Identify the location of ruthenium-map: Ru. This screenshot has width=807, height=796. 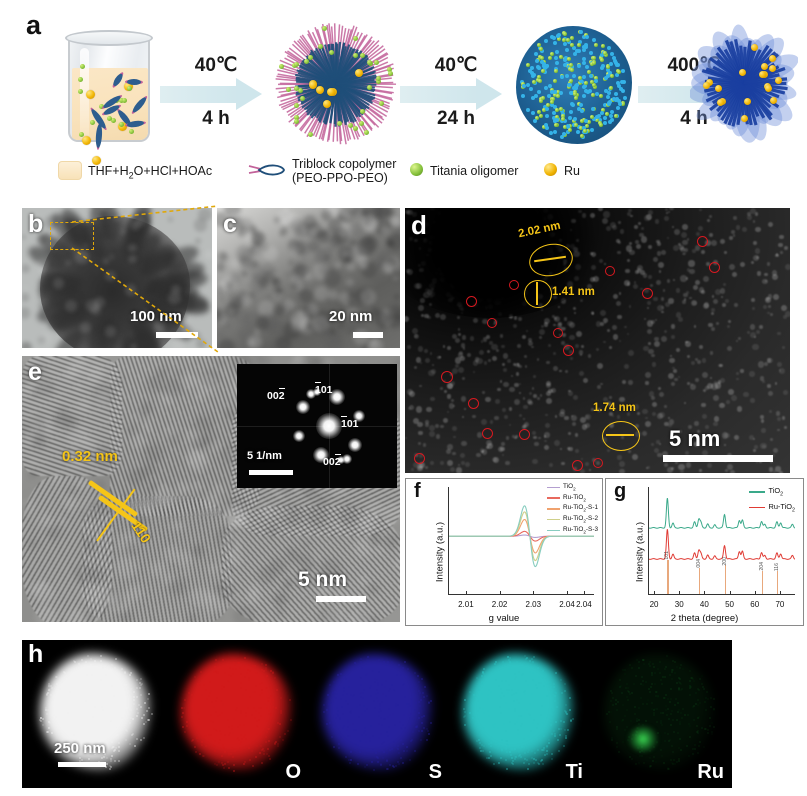
(659, 714).